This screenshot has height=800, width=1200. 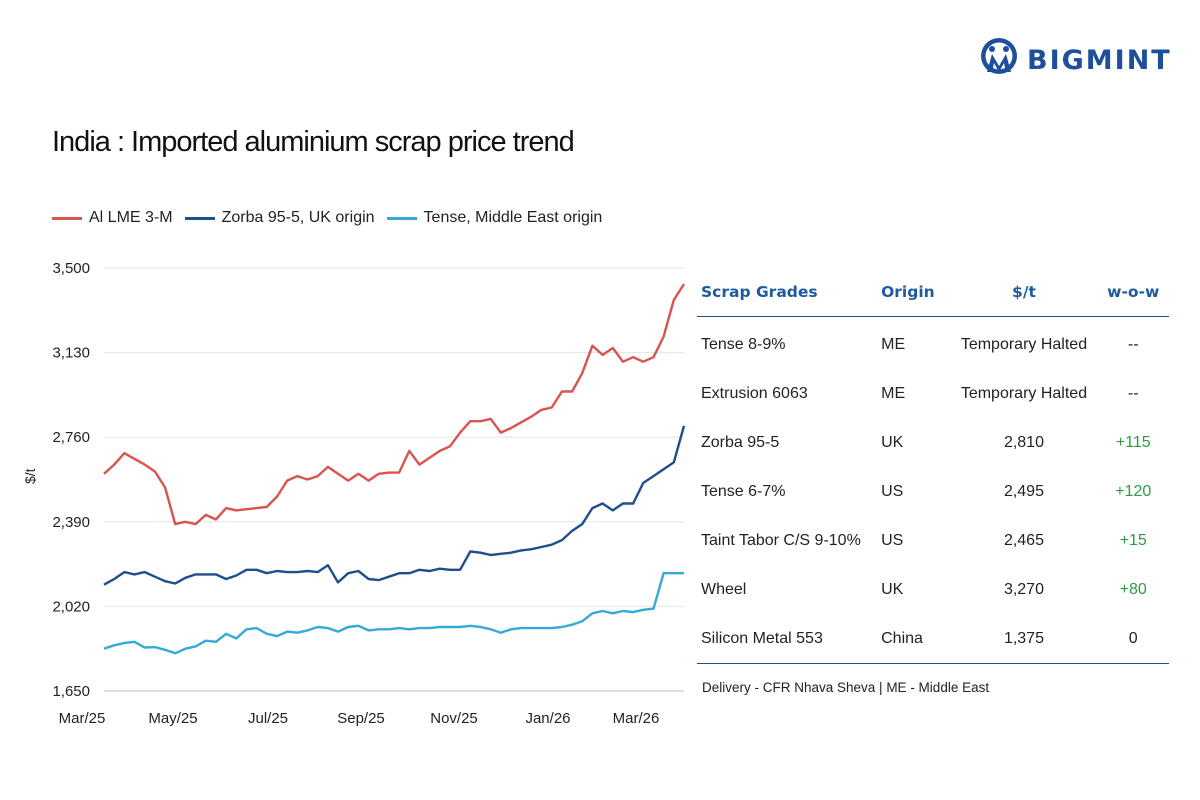 What do you see at coordinates (789, 639) in the screenshot?
I see `cell-grade: Silicon Metal 553` at bounding box center [789, 639].